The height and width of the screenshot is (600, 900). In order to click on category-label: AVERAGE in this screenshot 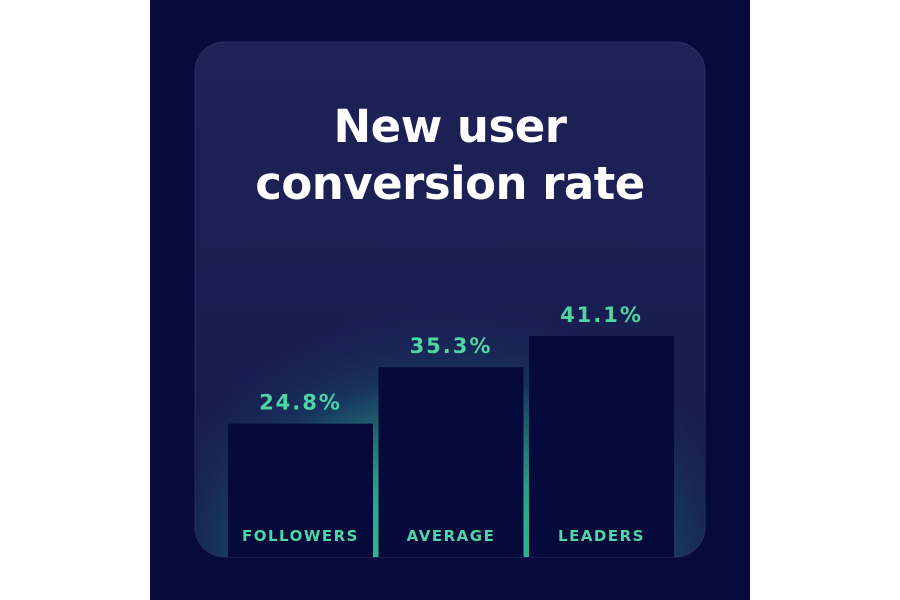, I will do `click(451, 536)`.